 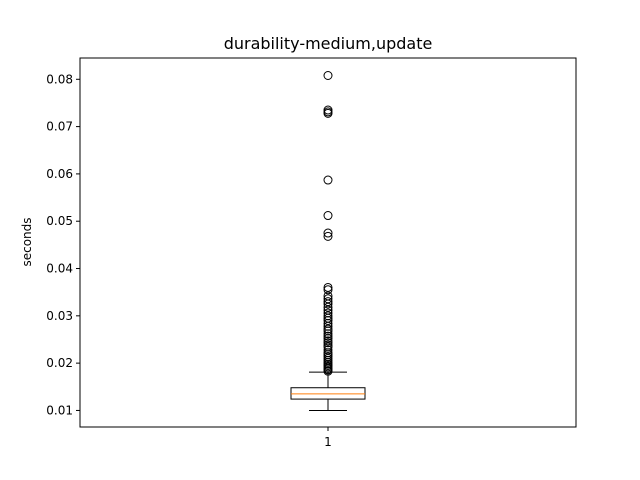 What do you see at coordinates (59, 79) in the screenshot?
I see `y-tick-label: 0.08` at bounding box center [59, 79].